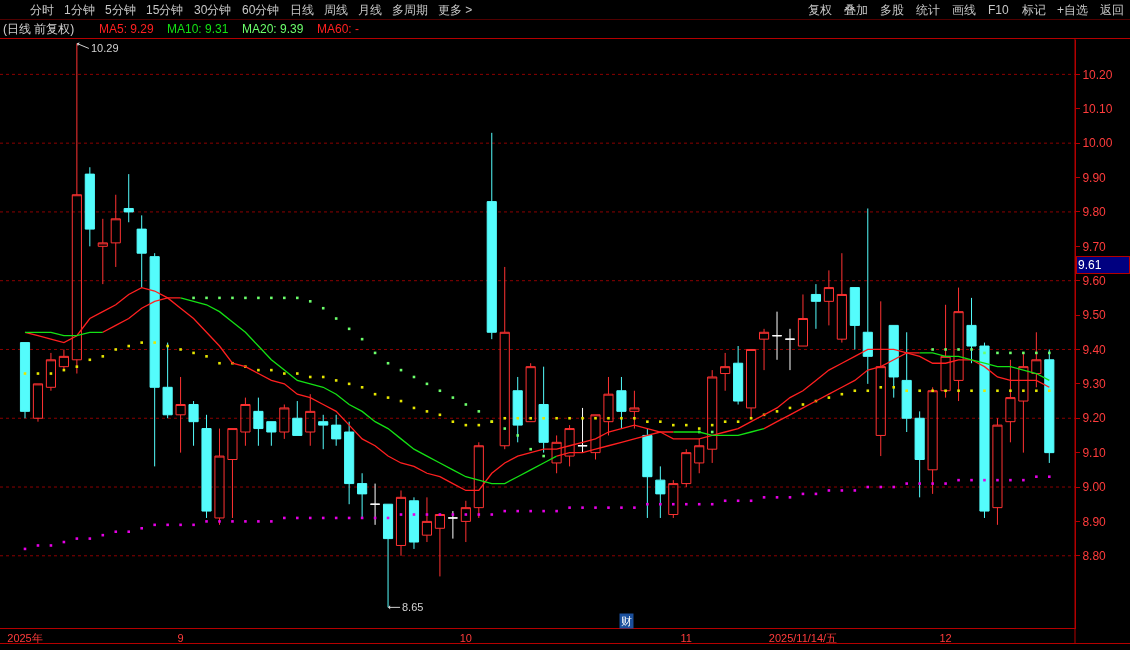 The width and height of the screenshot is (1130, 650). I want to click on y-tick-label: 9.30, so click(1094, 384).